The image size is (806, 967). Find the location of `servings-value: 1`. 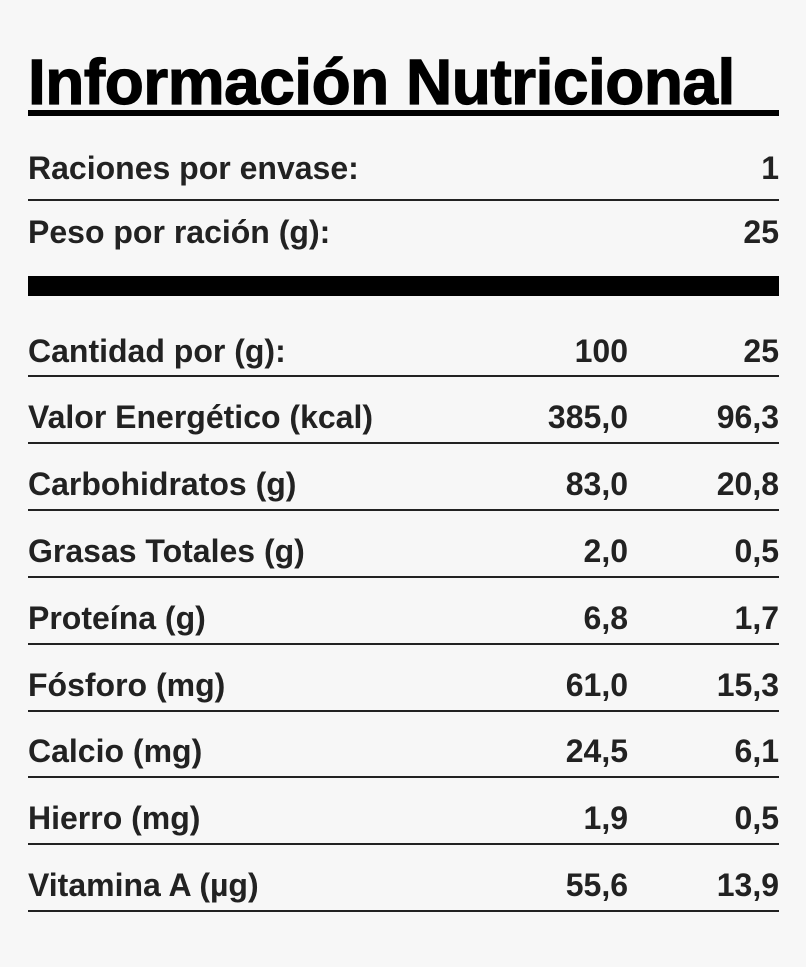

servings-value: 1 is located at coordinates (770, 168).